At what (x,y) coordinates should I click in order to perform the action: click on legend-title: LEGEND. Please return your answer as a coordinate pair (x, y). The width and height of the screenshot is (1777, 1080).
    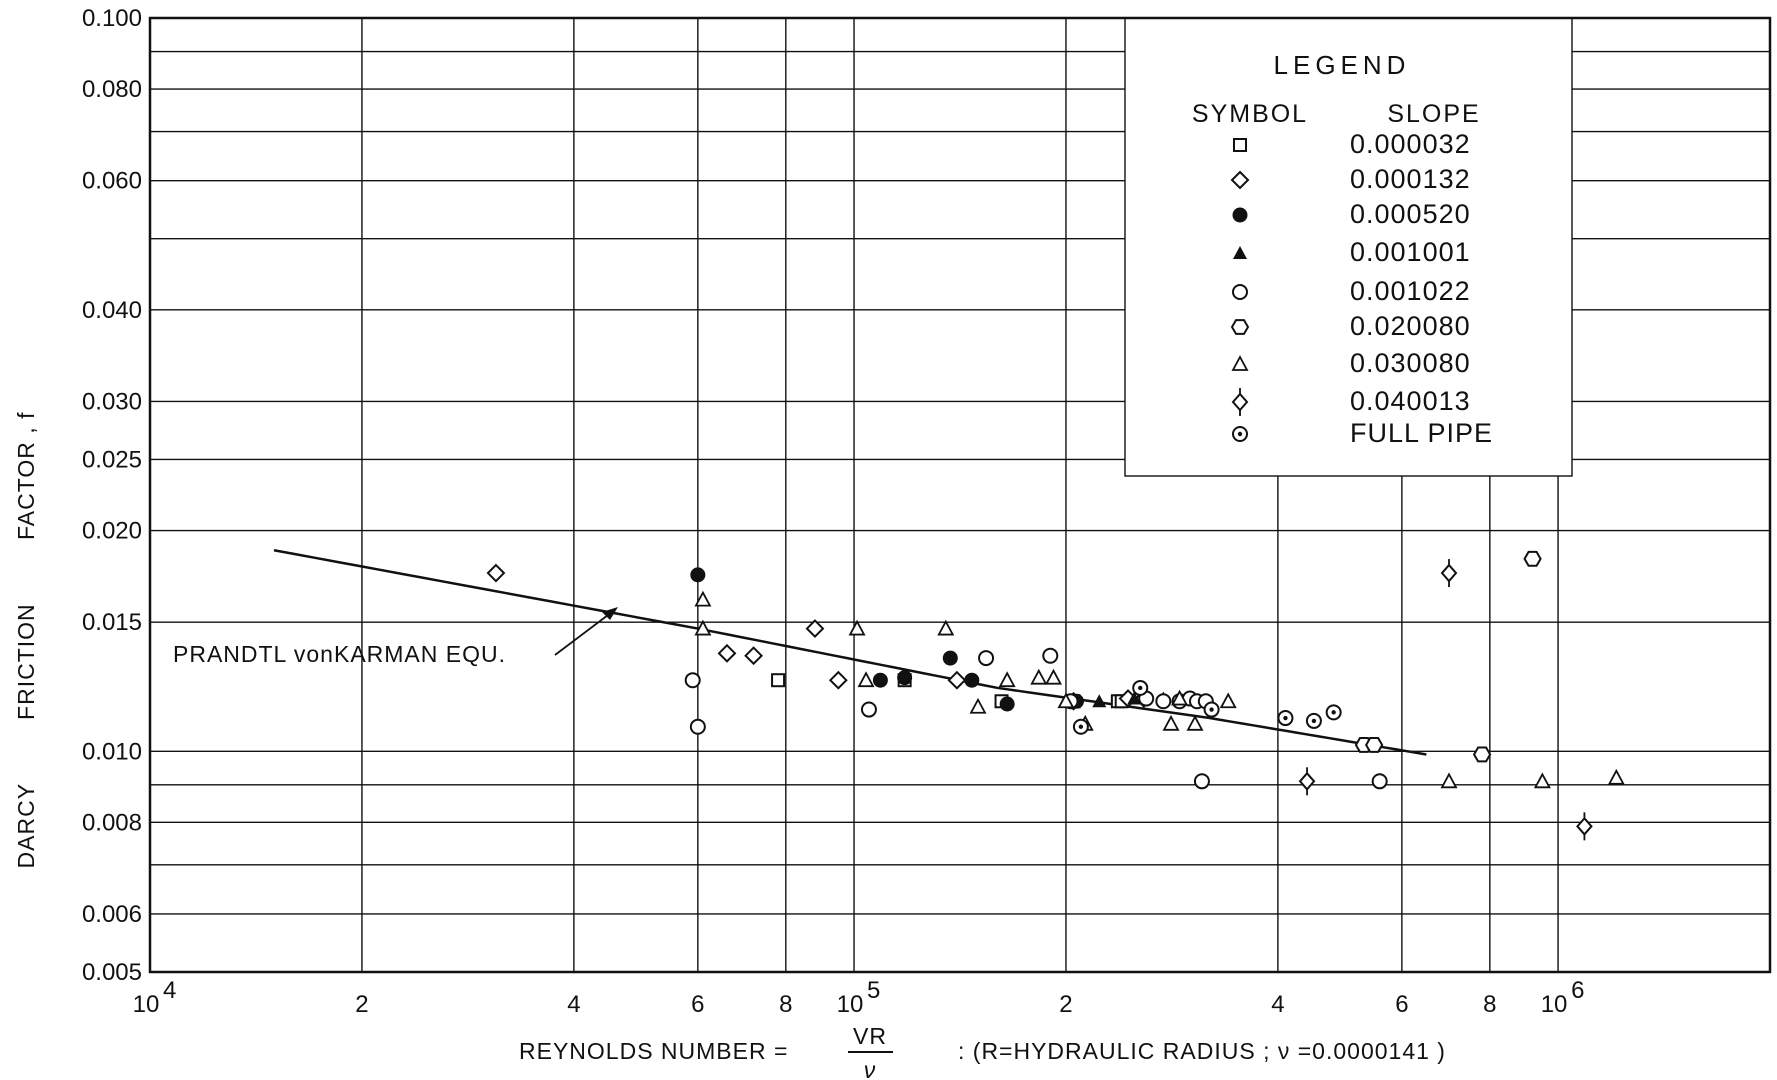
    Looking at the image, I should click on (1342, 65).